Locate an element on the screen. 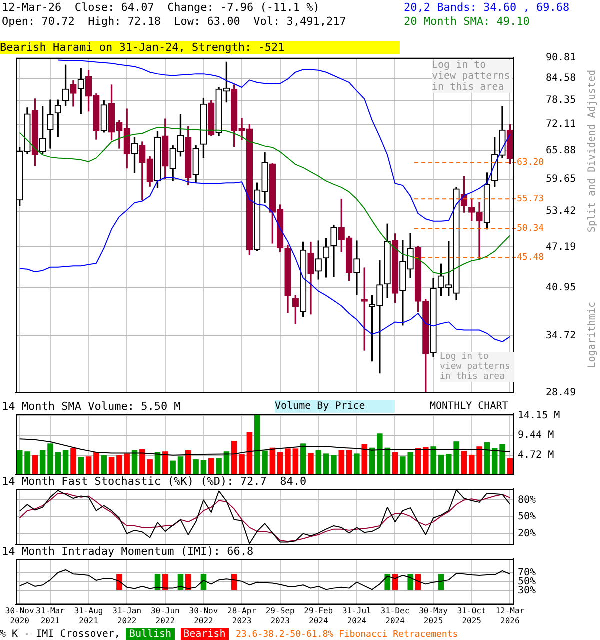  chart-title: 14 Month SMA Volume: 5.50 M is located at coordinates (91, 406).